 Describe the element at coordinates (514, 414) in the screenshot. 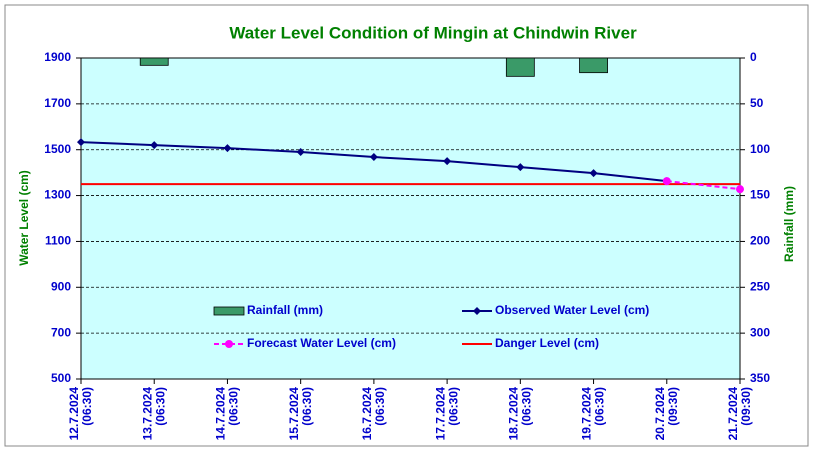

I see `x-tick-label: 18.7.2024` at that location.